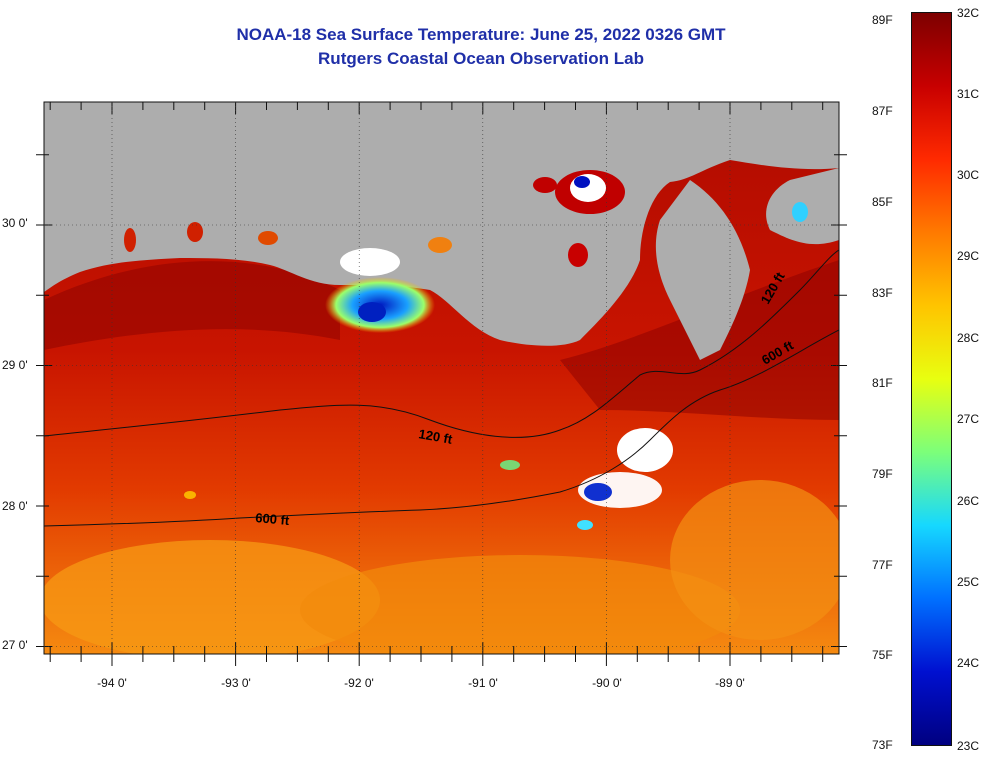 This screenshot has width=992, height=761. What do you see at coordinates (968, 338) in the screenshot?
I see `colorbar-c-label: 28C` at bounding box center [968, 338].